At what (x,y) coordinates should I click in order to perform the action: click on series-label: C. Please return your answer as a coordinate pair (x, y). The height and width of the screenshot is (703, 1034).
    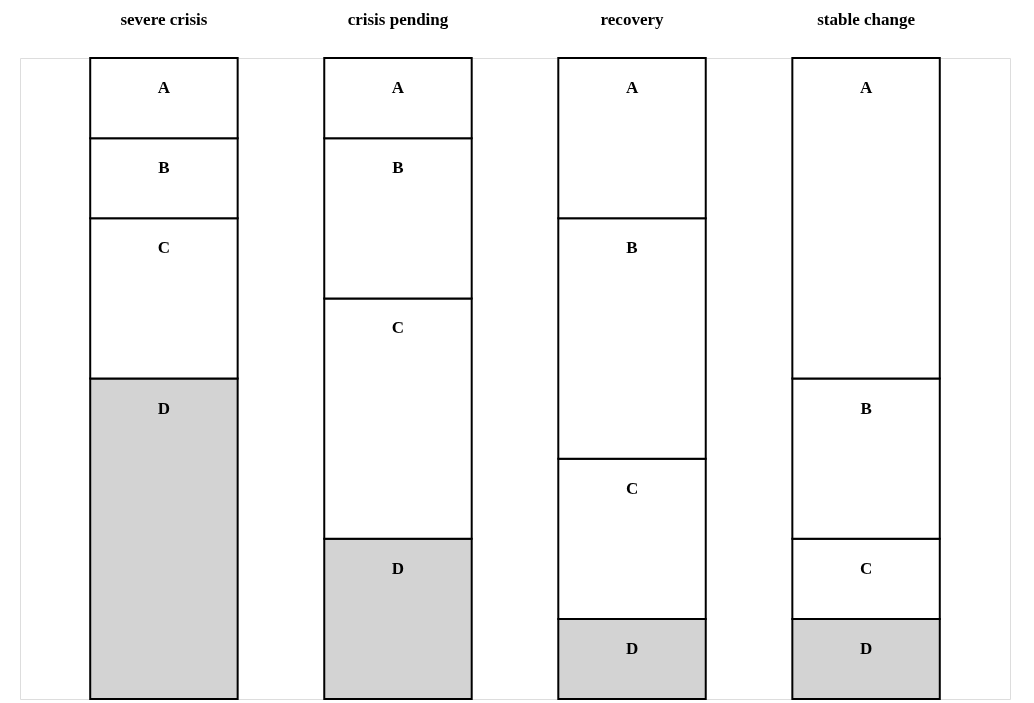
    Looking at the image, I should click on (164, 248).